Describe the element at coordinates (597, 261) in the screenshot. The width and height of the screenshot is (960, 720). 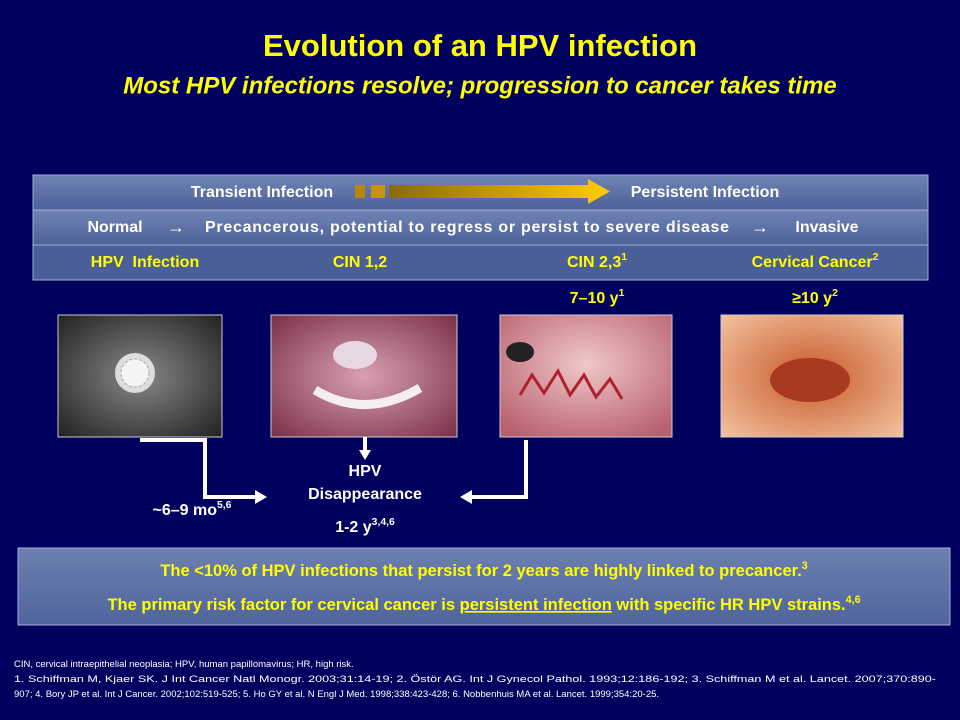
I see `table-cell: CIN 2,31` at that location.